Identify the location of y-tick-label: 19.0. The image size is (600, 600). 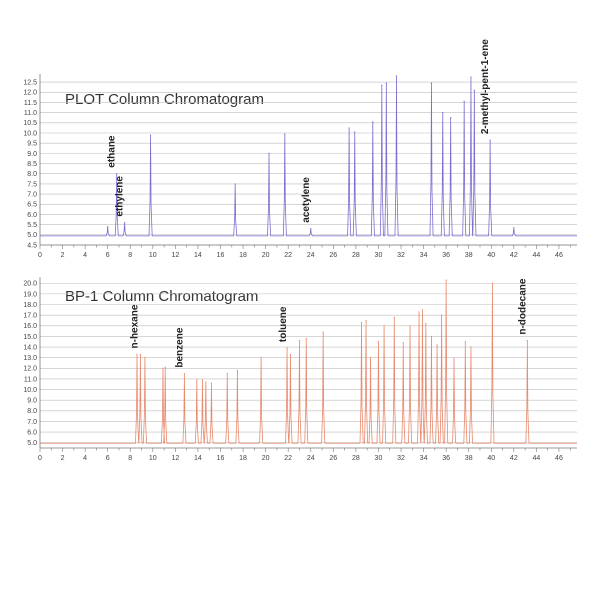
(30, 294).